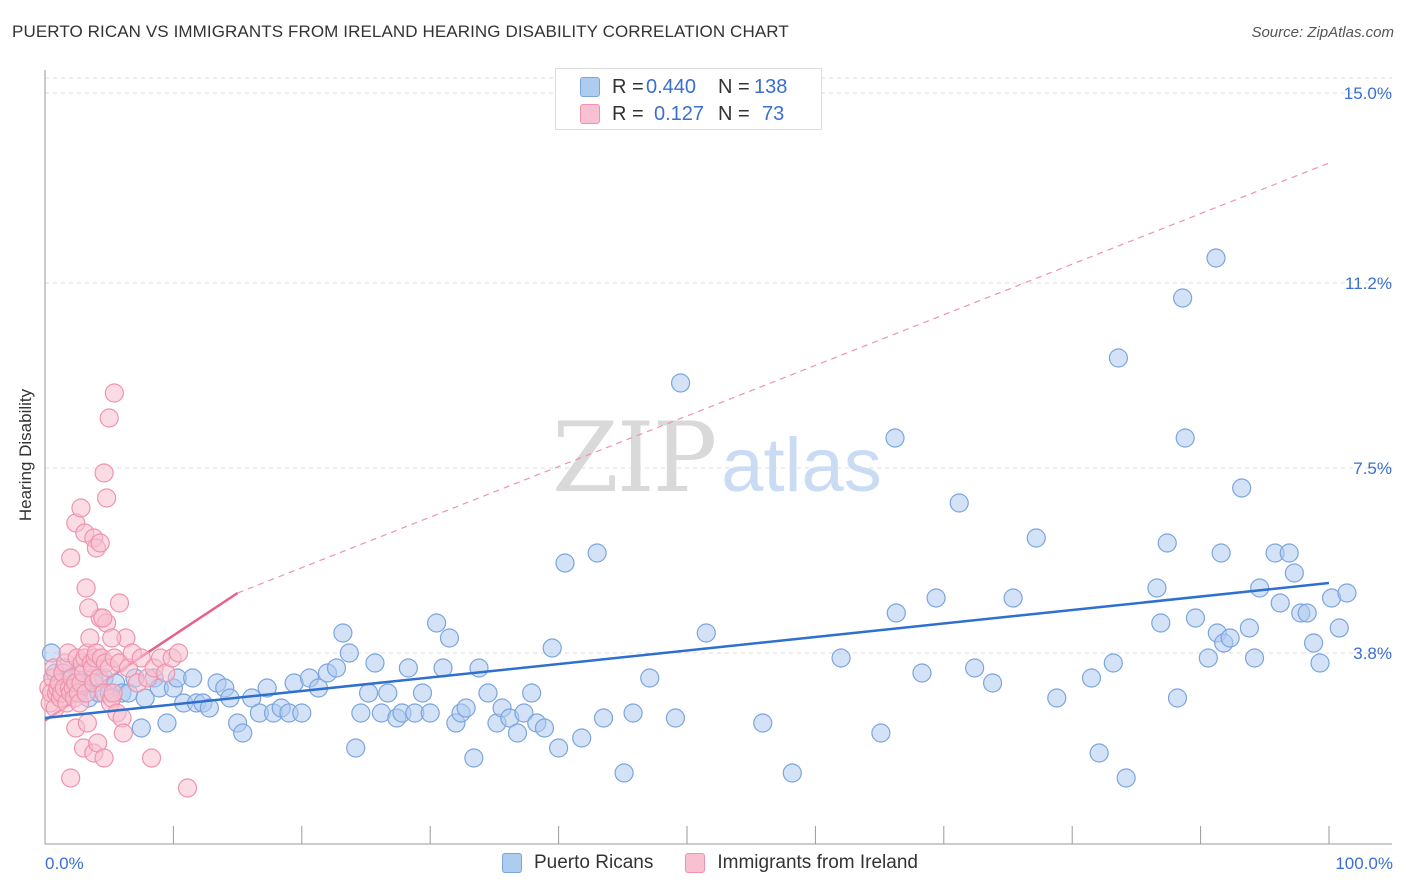  Describe the element at coordinates (817, 862) in the screenshot. I see `series-label-ireland: Immigrants from Ireland` at that location.